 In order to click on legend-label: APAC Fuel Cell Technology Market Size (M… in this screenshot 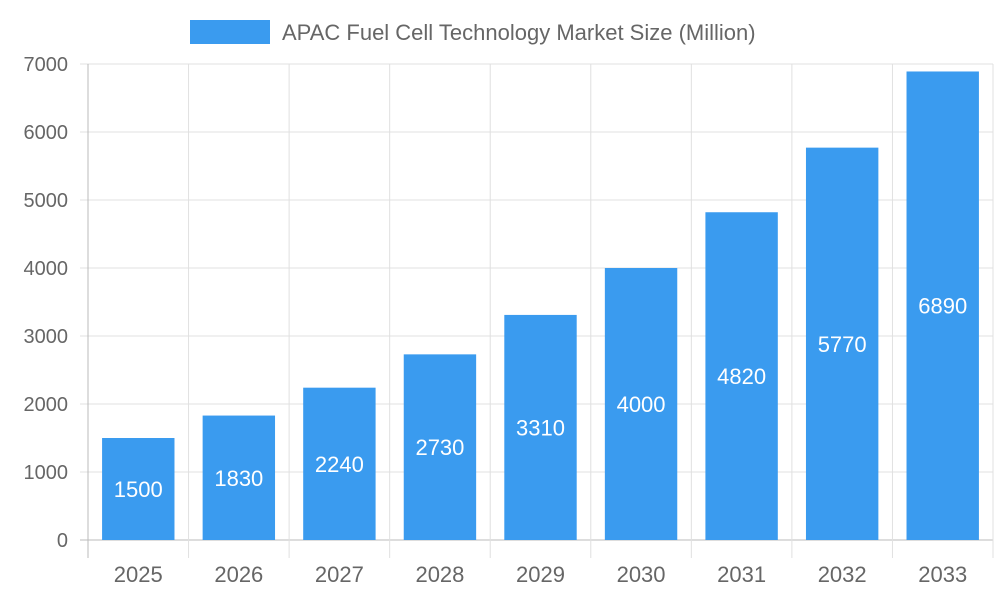, I will do `click(519, 32)`.